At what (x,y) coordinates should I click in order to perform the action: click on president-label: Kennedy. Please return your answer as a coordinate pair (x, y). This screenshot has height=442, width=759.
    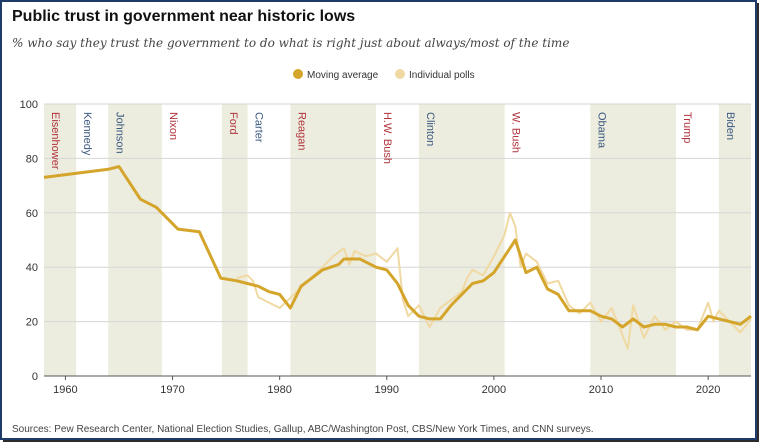
    Looking at the image, I should click on (87, 134).